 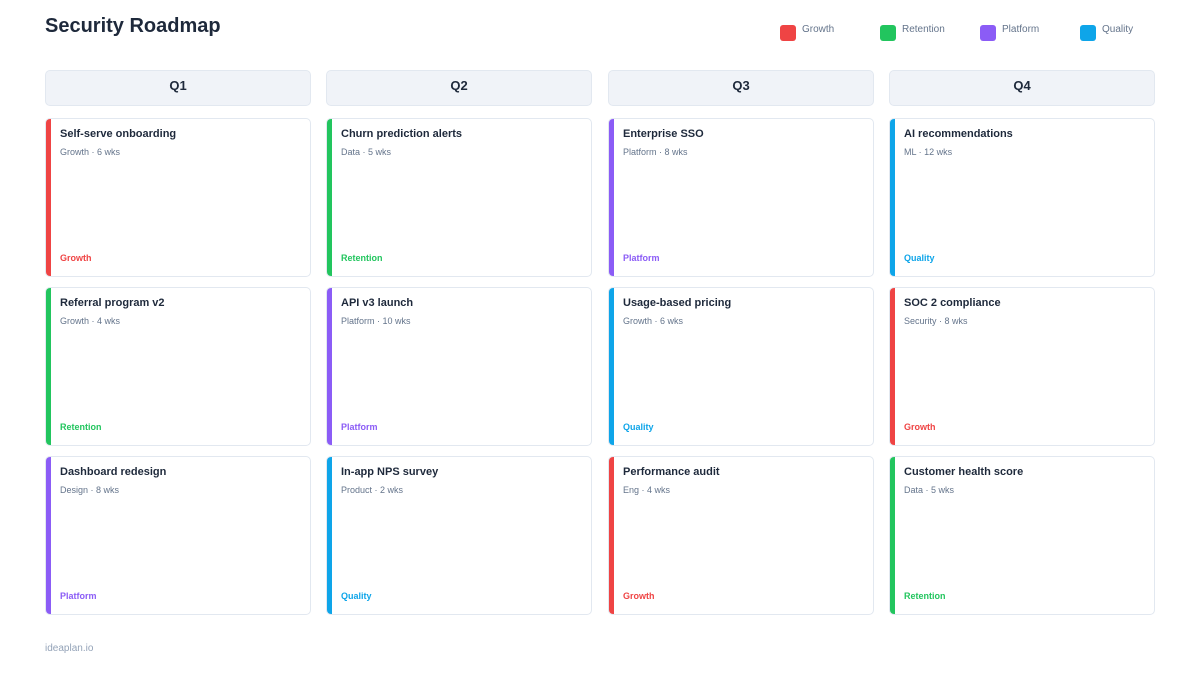 What do you see at coordinates (1022, 197) in the screenshot?
I see `roadmap-card: AI recommendations ML · 12 wks Quality` at bounding box center [1022, 197].